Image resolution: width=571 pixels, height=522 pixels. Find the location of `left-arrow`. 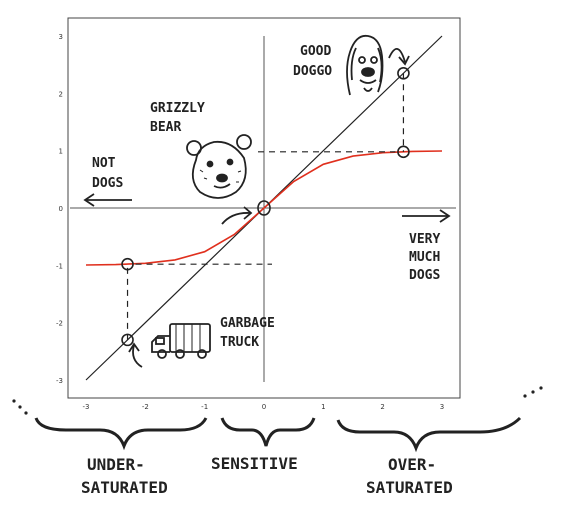

left-arrow is located at coordinates (107, 200).